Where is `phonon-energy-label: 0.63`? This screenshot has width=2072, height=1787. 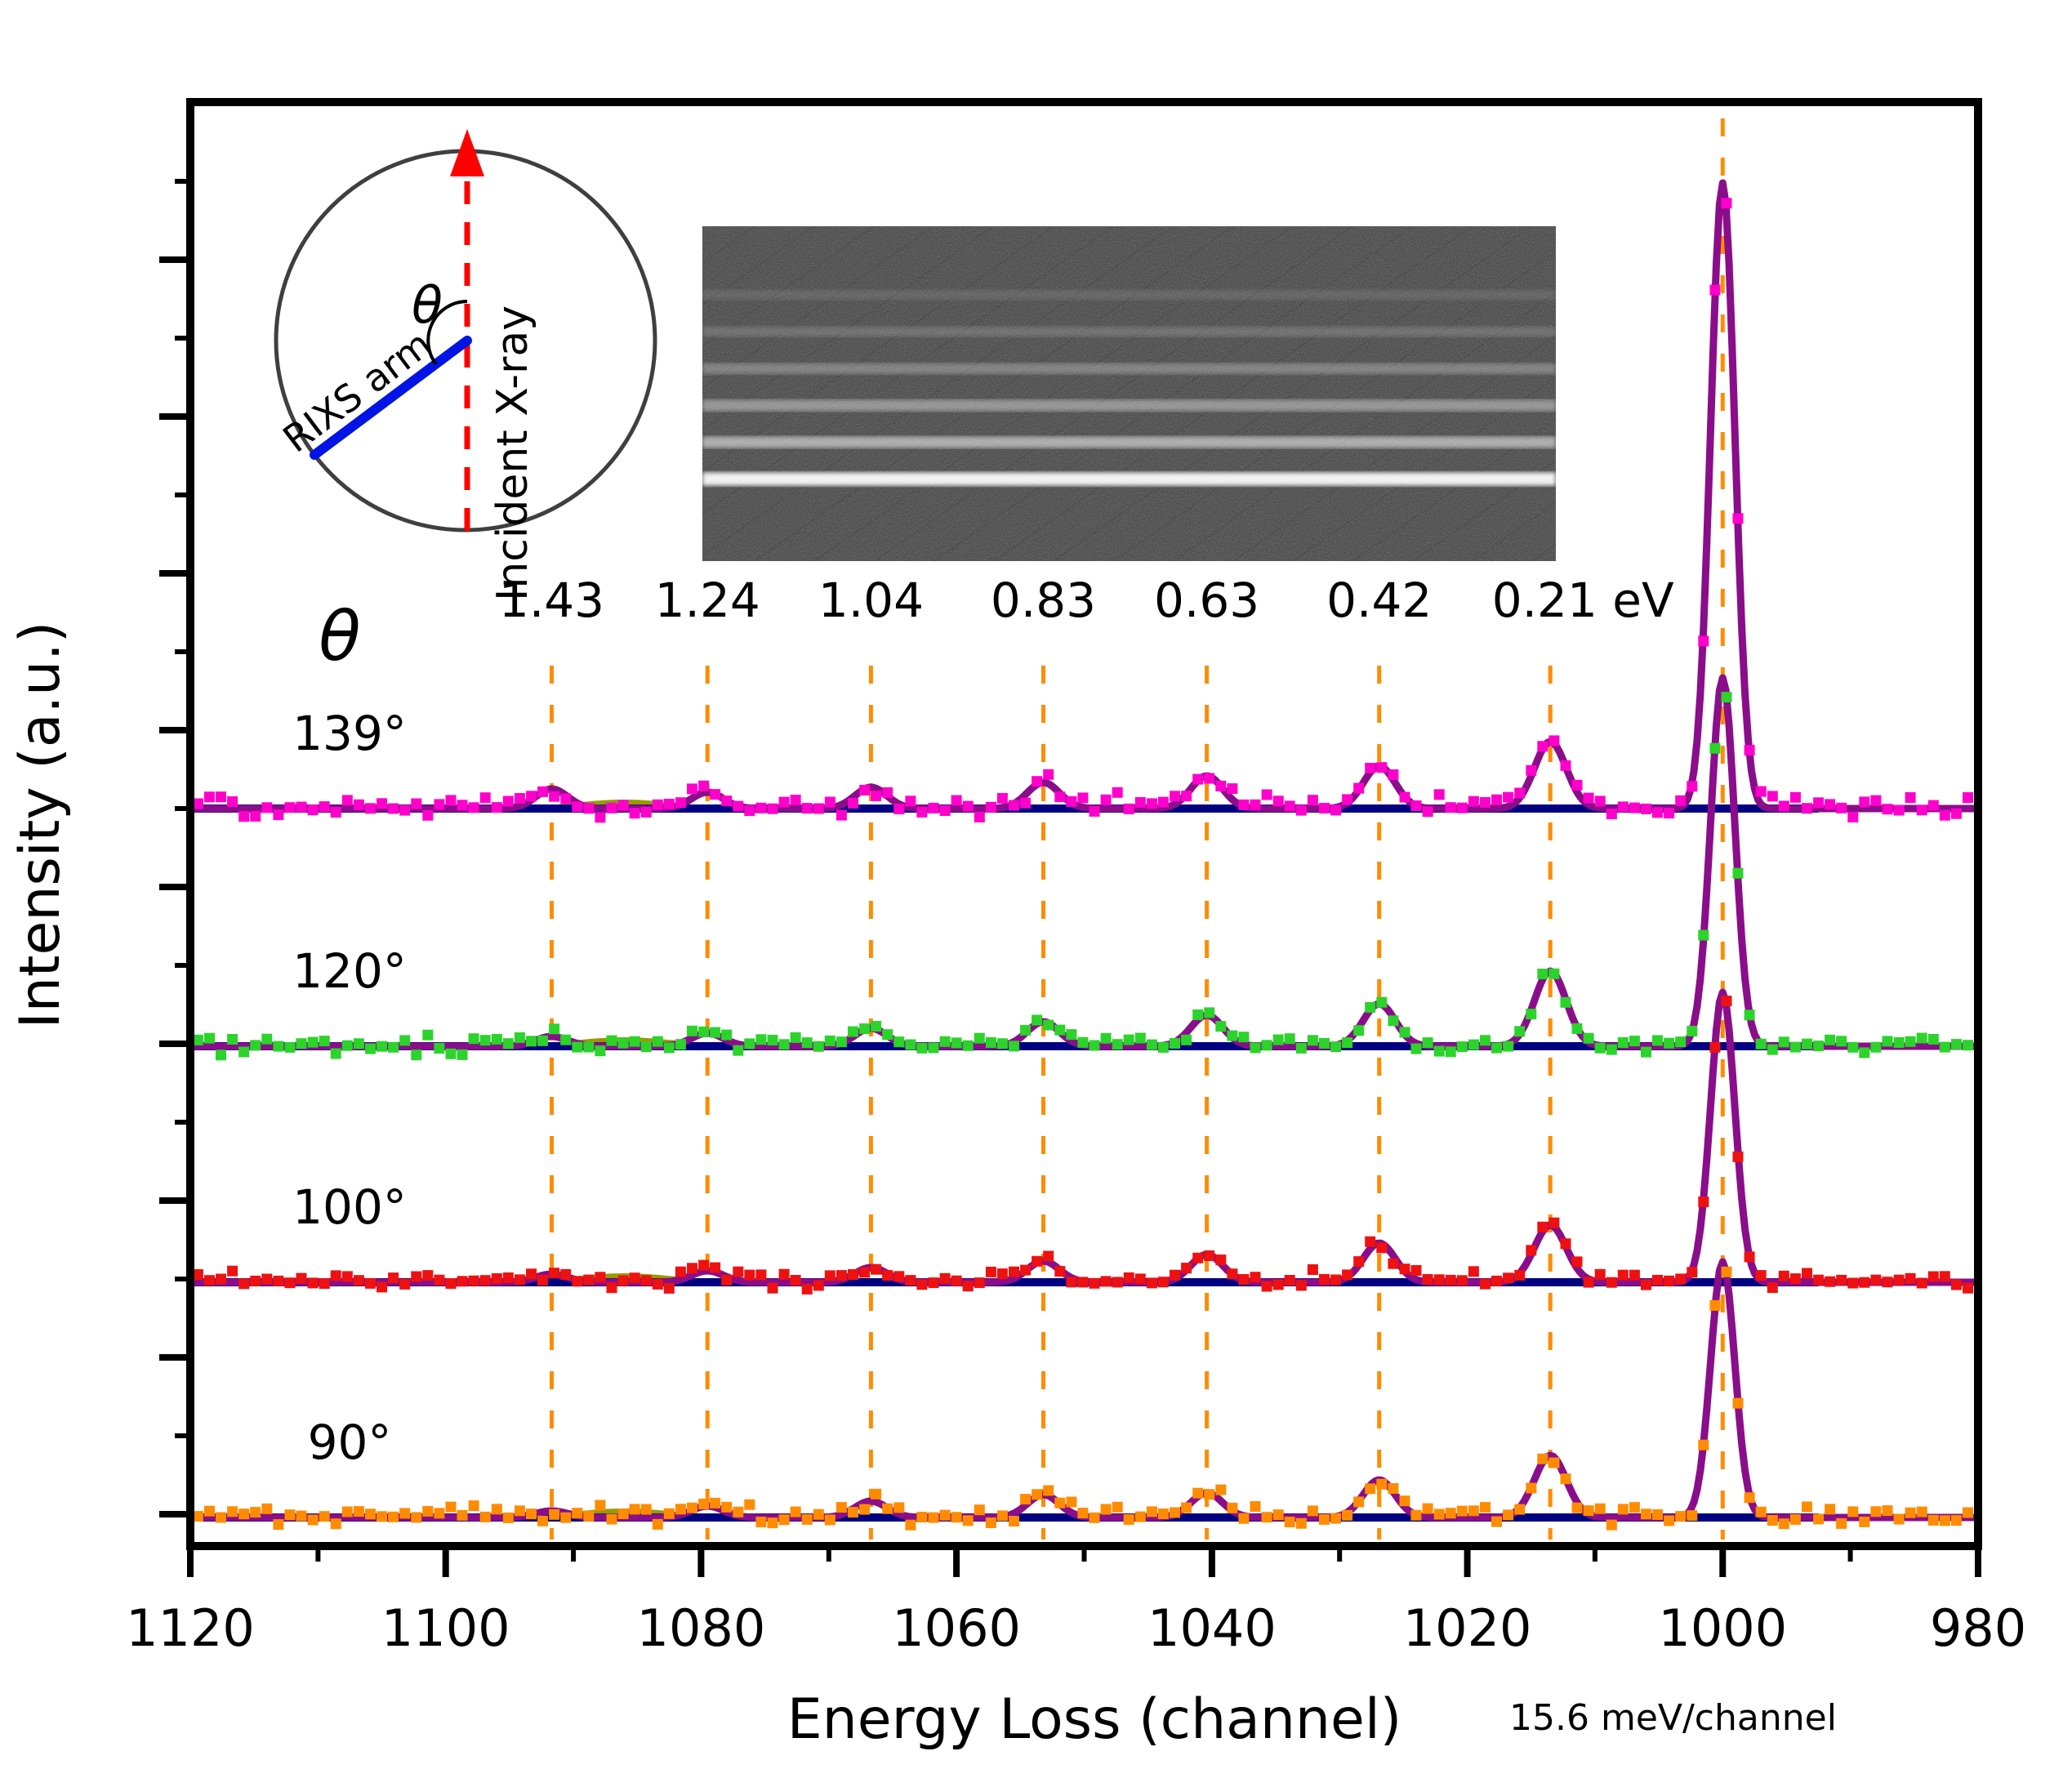 phonon-energy-label: 0.63 is located at coordinates (1206, 600).